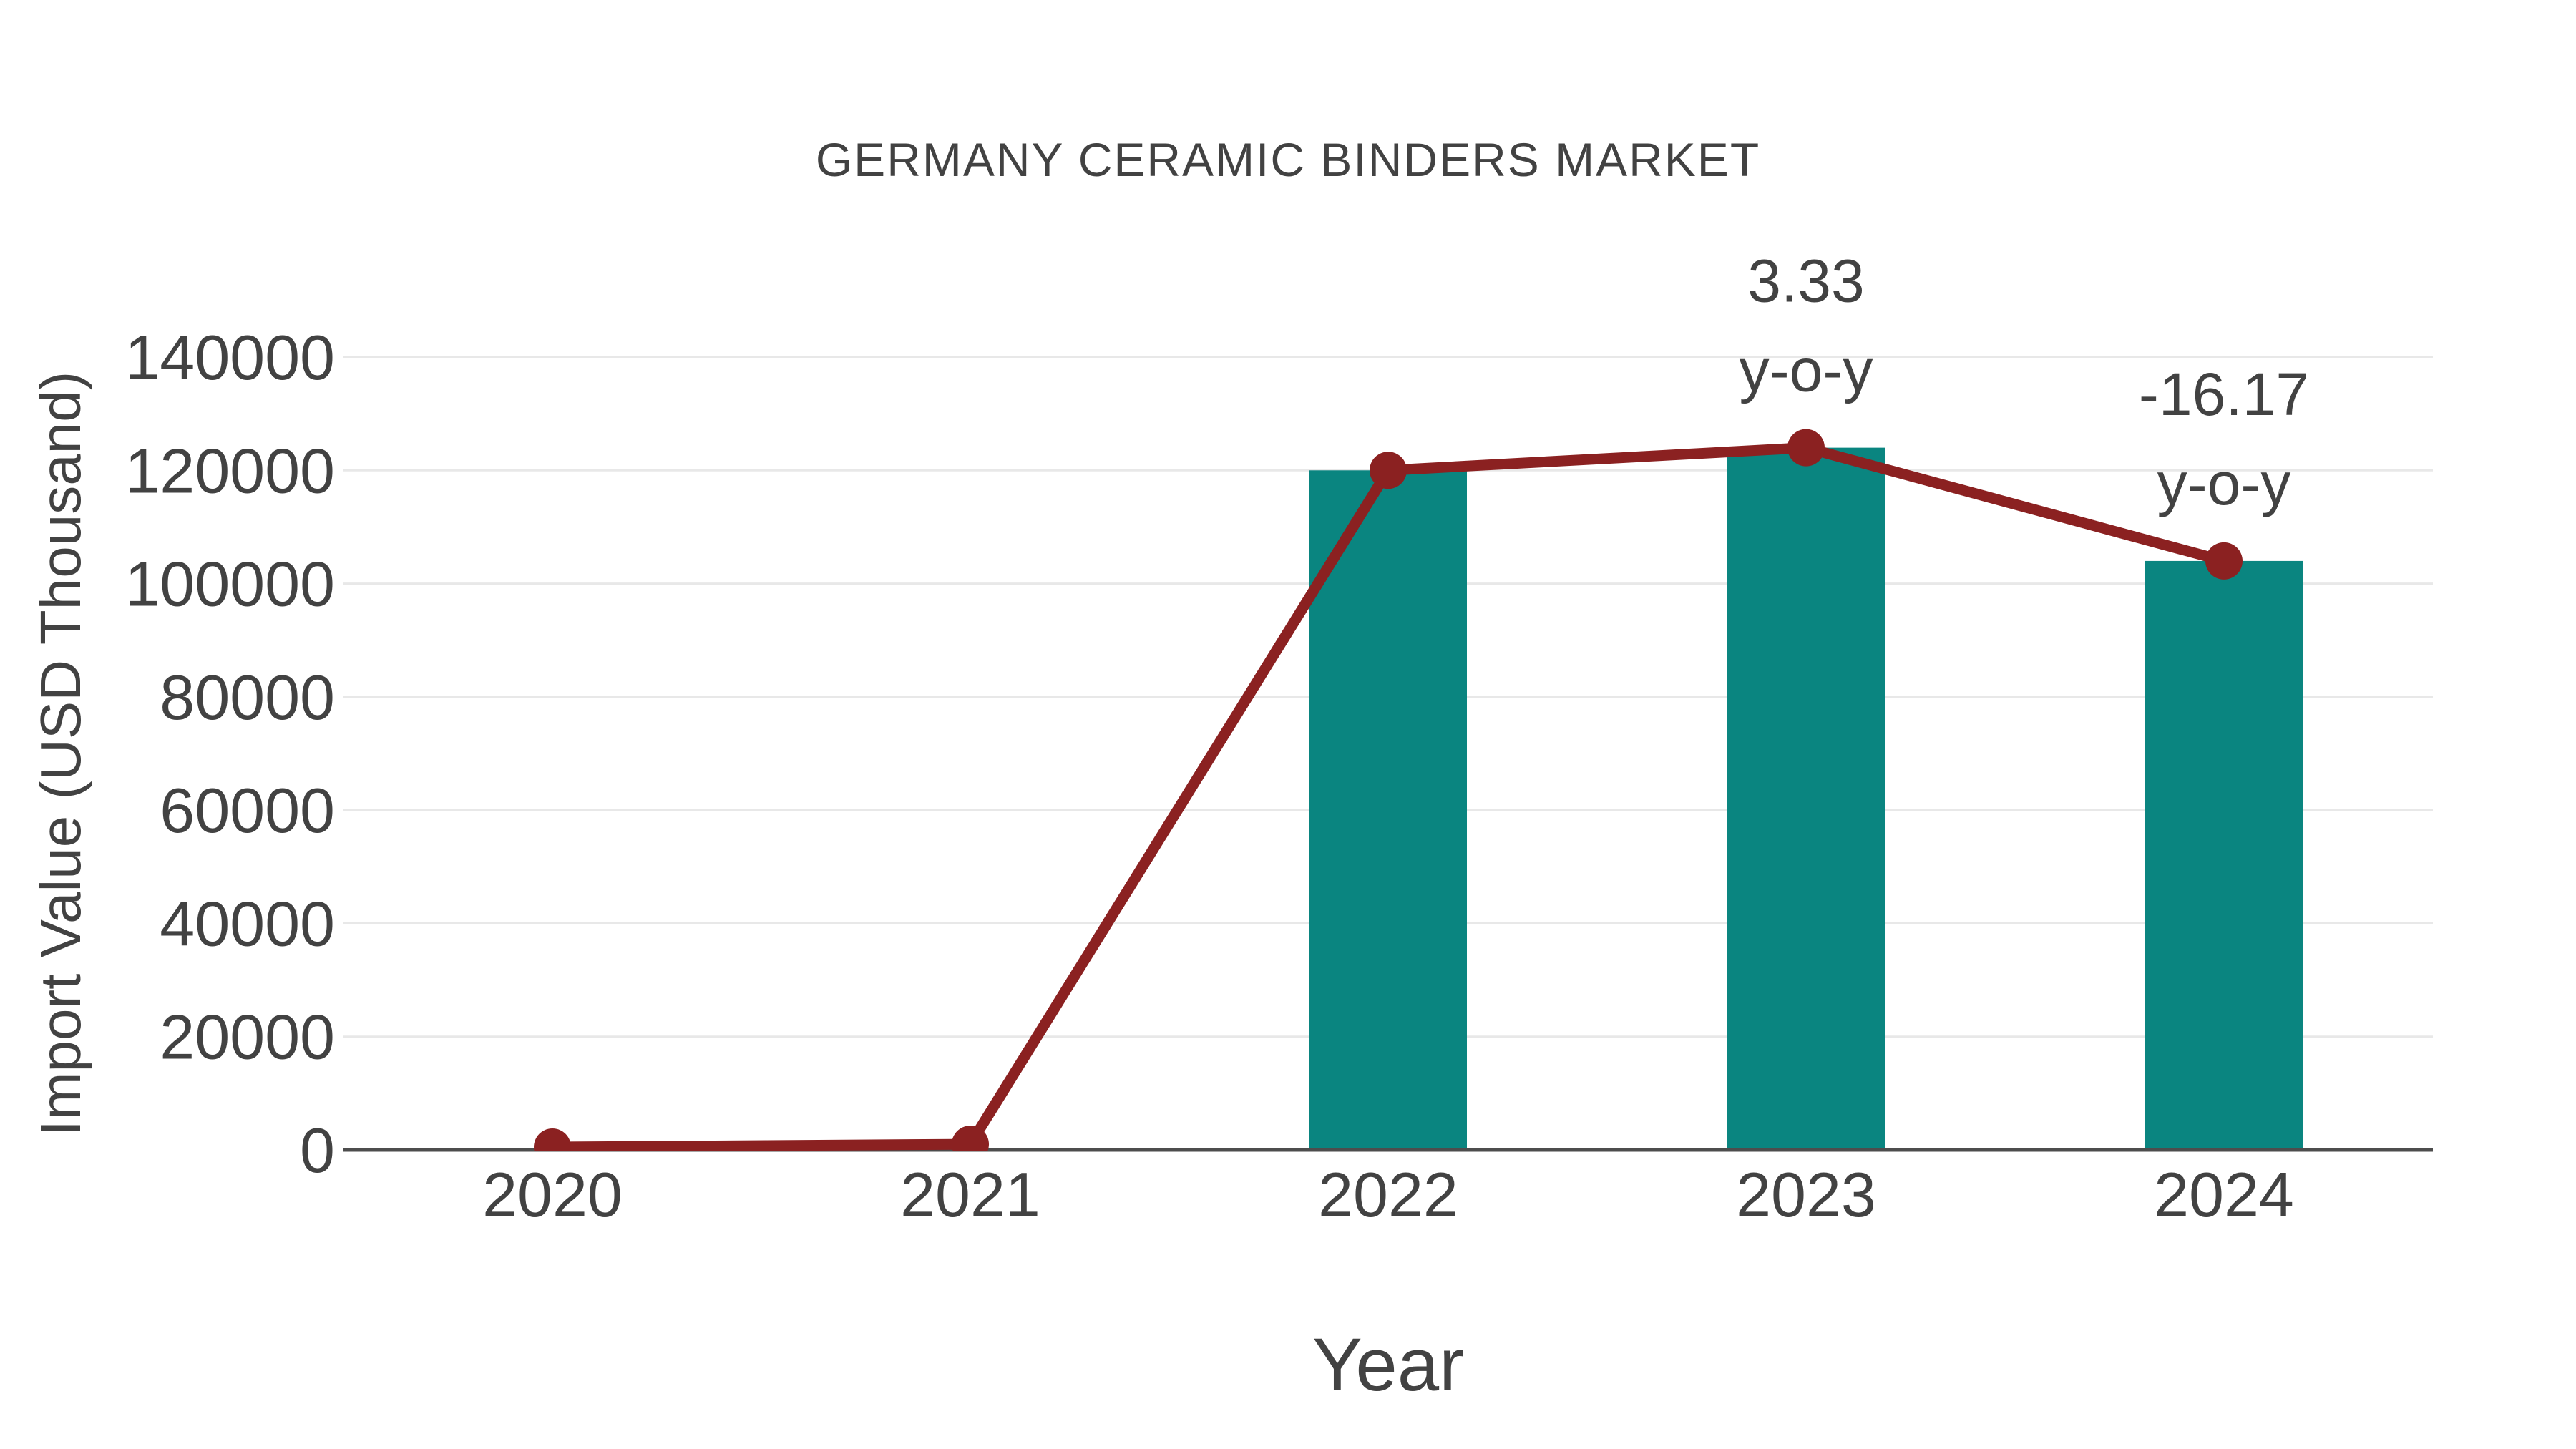  Describe the element at coordinates (2224, 394) in the screenshot. I see `annotation-value: -16.17` at that location.